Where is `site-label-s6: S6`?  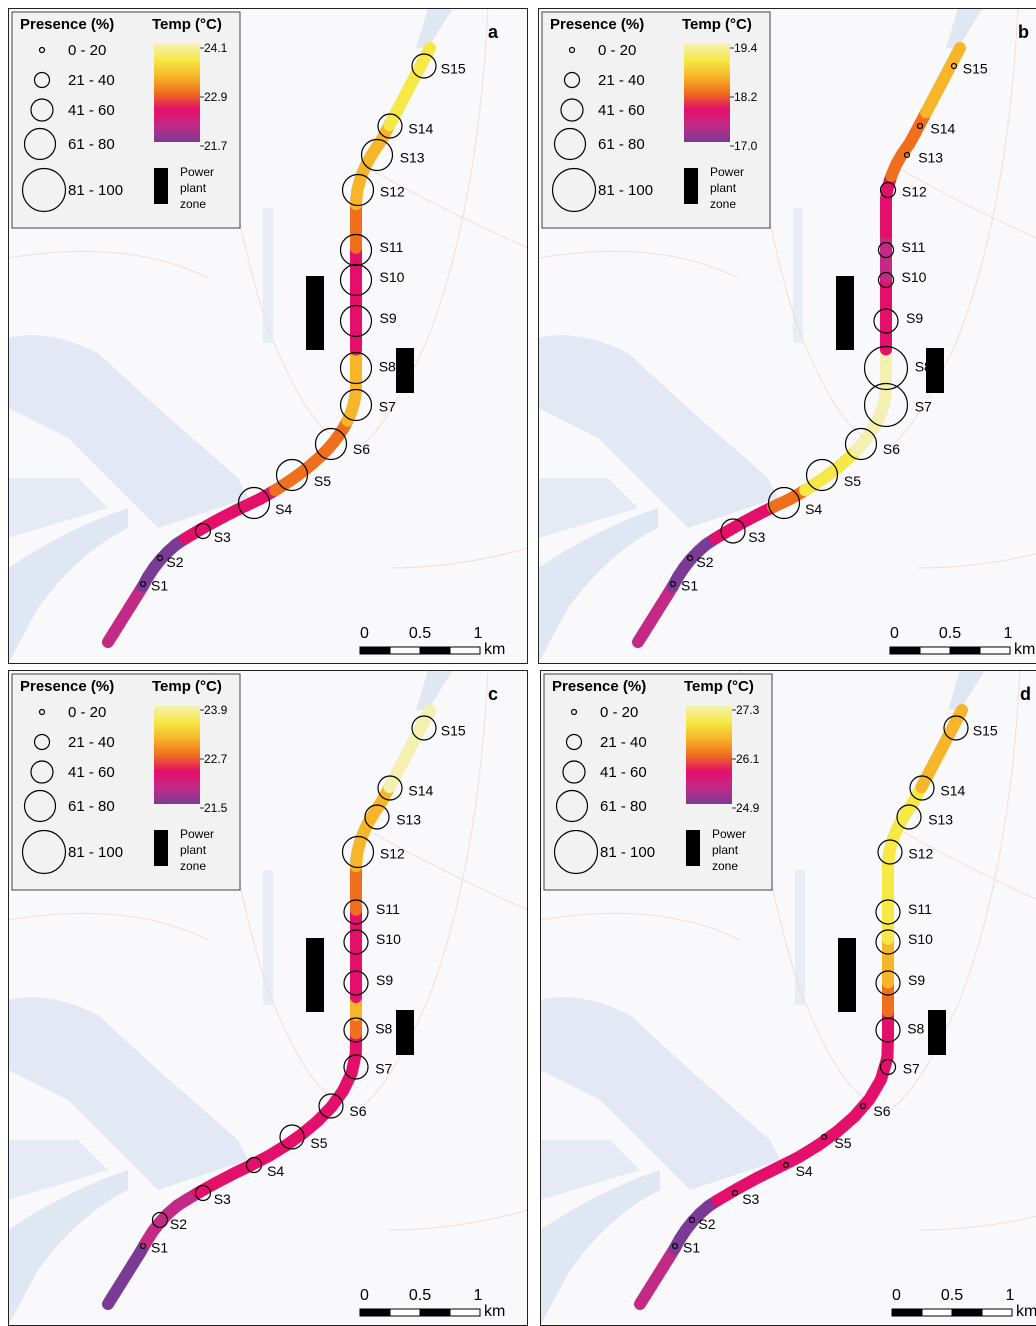
site-label-s6: S6 is located at coordinates (891, 449).